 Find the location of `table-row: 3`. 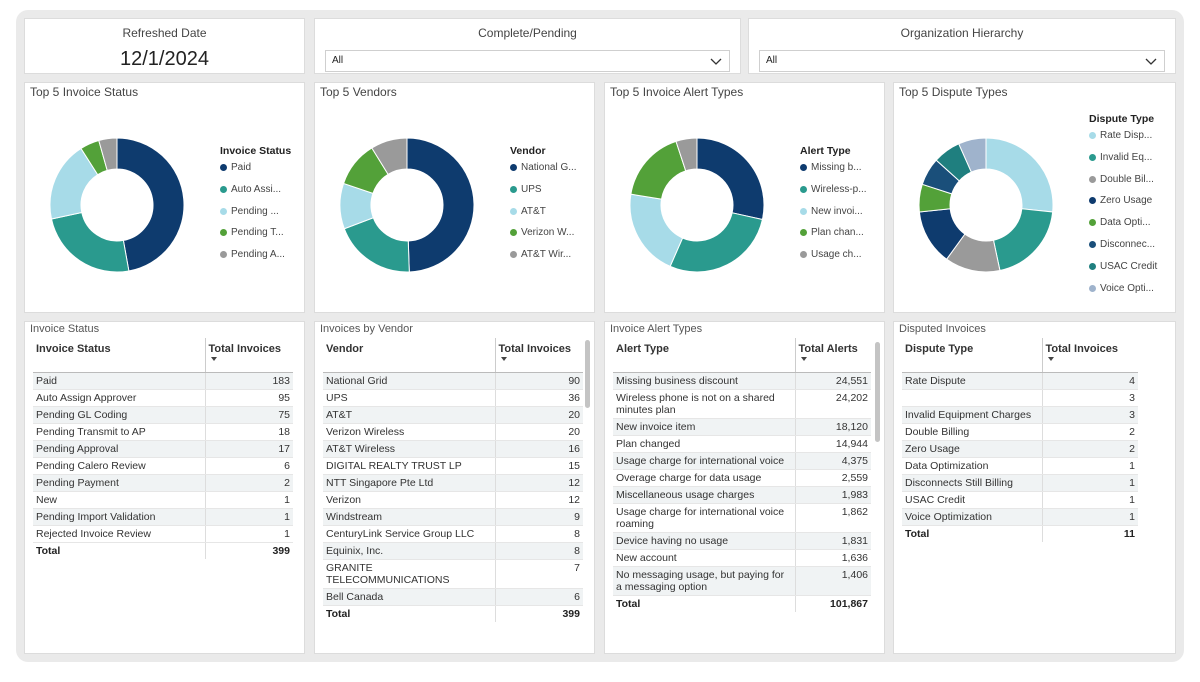

table-row: 3 is located at coordinates (1020, 398).